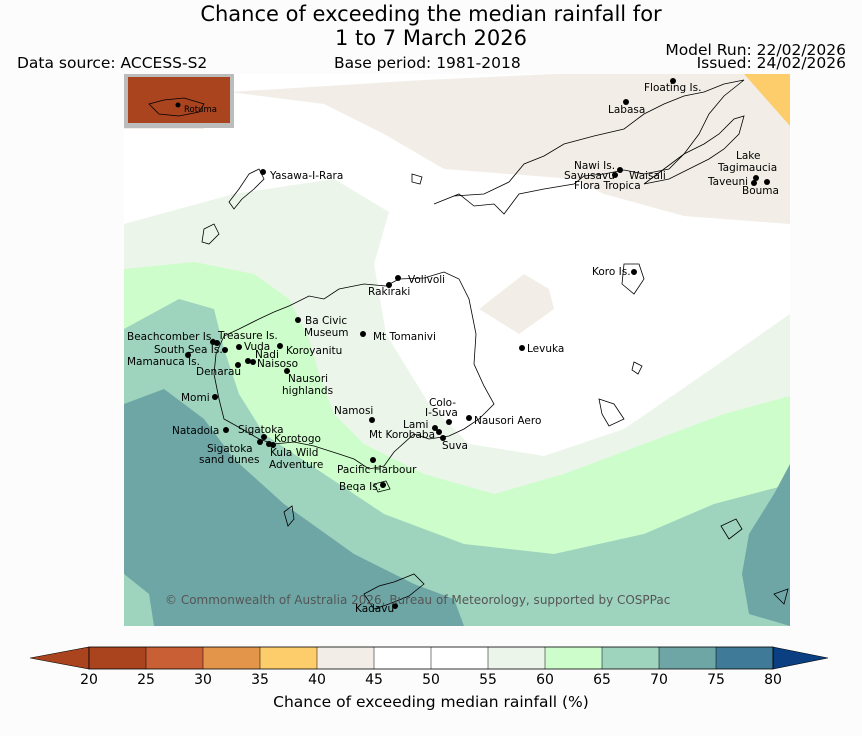  I want to click on svg-text: Vuda, so click(257, 347).